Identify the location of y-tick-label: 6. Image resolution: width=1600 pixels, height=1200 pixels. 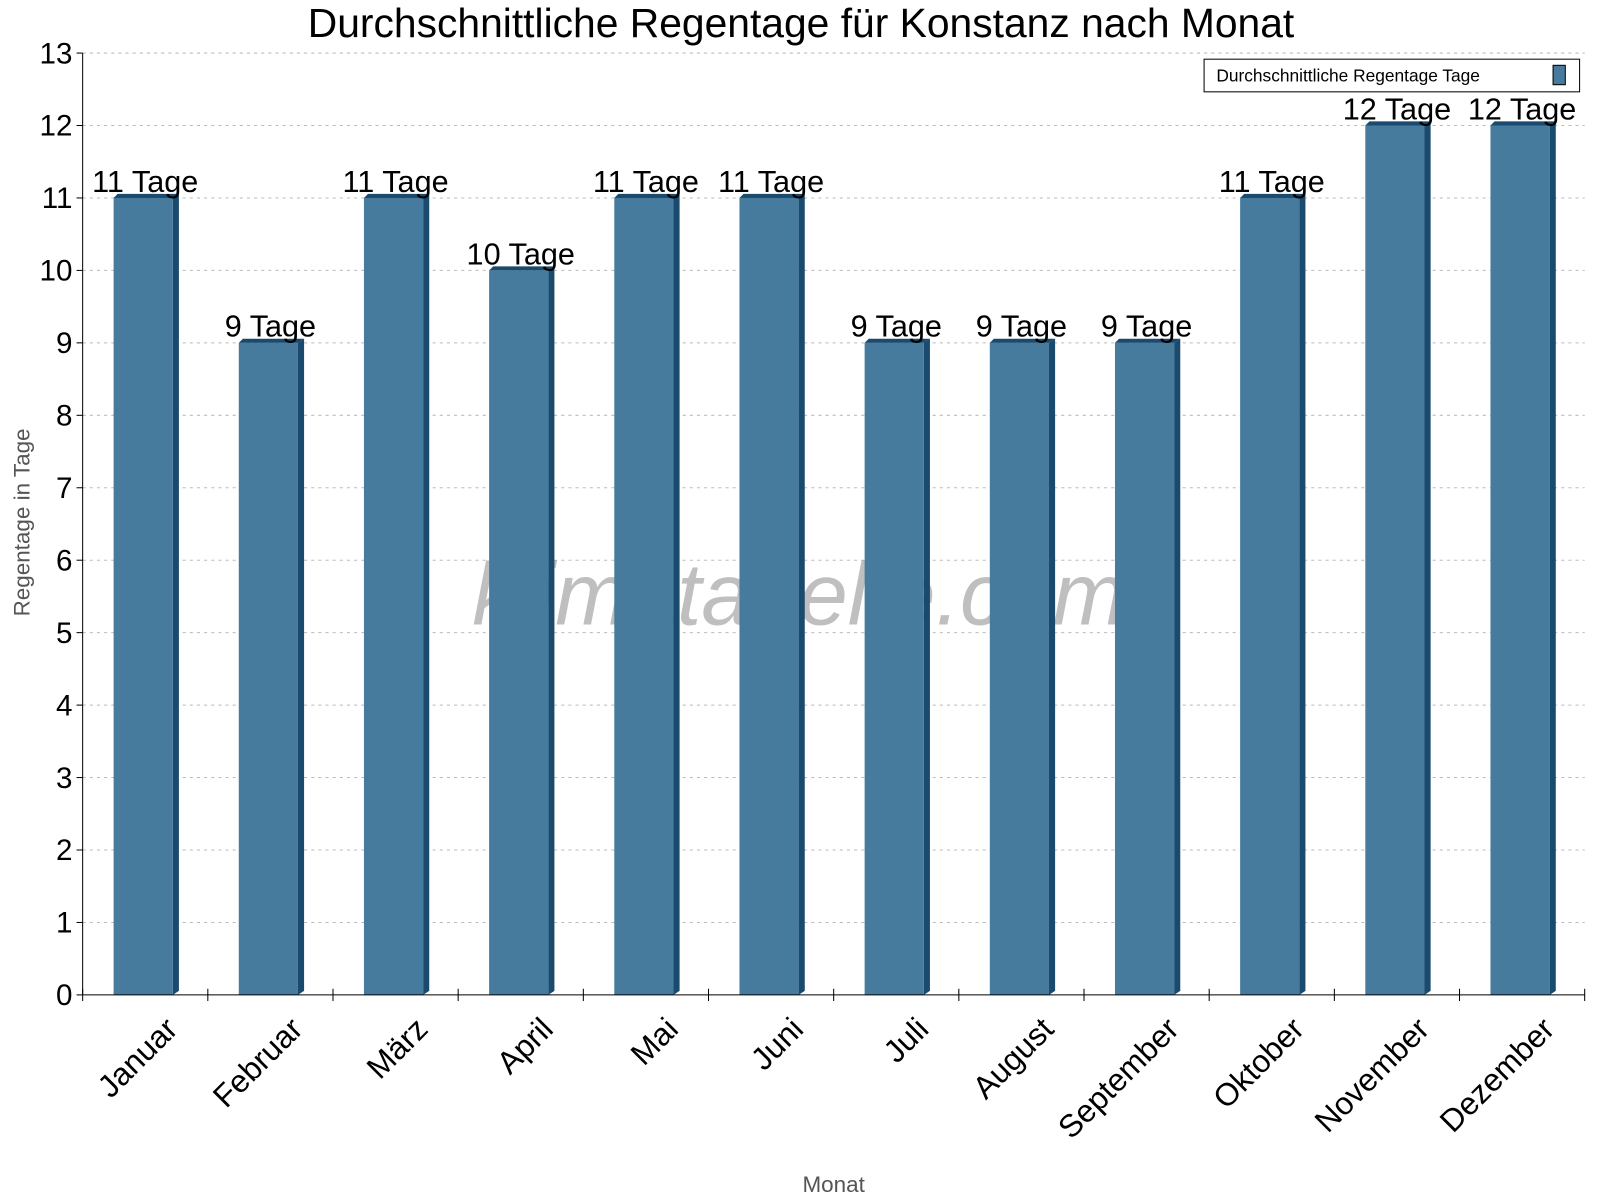
(64, 560).